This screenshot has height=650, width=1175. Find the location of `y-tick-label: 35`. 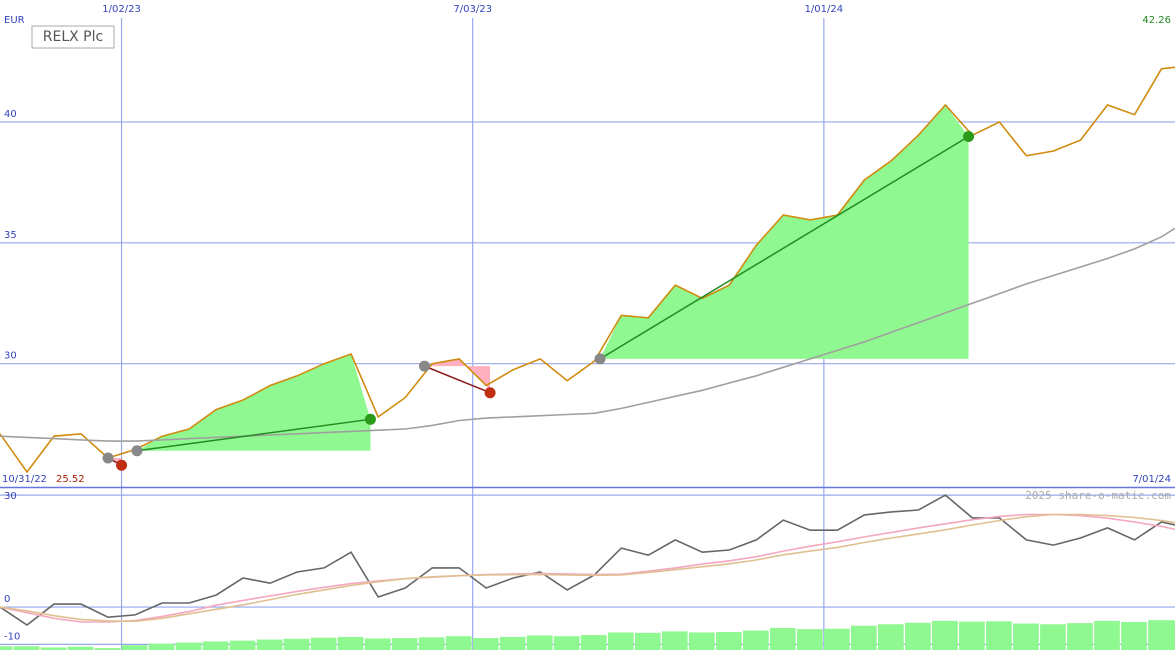

y-tick-label: 35 is located at coordinates (10, 235).